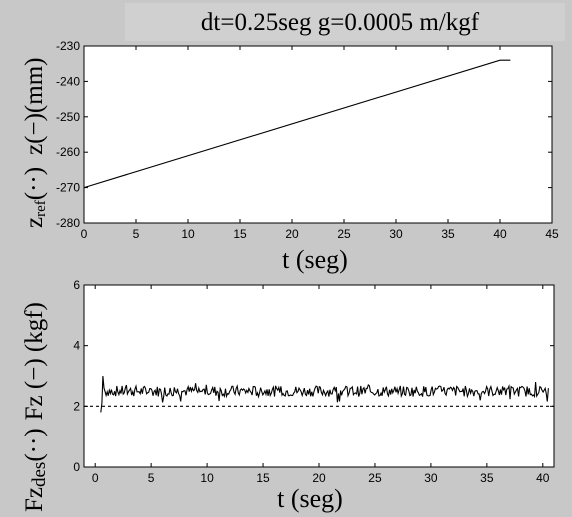 The height and width of the screenshot is (517, 572). I want to click on y-tick-label: -230, so click(68, 46).